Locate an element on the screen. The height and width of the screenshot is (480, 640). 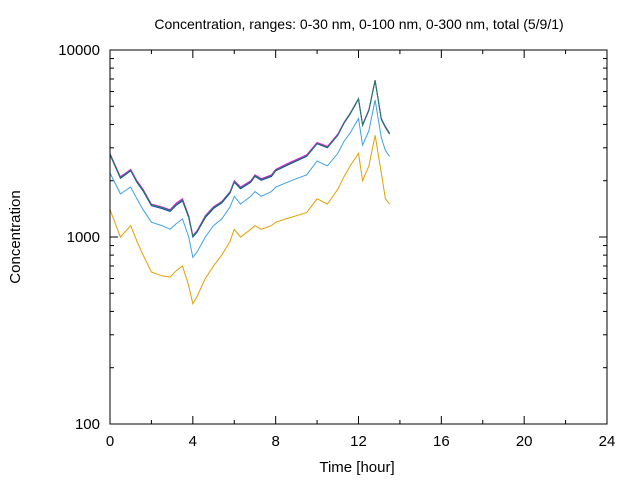
x-tick-label: 0 is located at coordinates (110, 441).